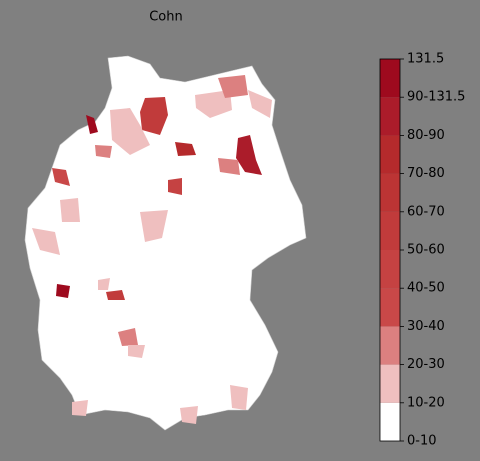  What do you see at coordinates (426, 402) in the screenshot?
I see `legend-label: 10-20` at bounding box center [426, 402].